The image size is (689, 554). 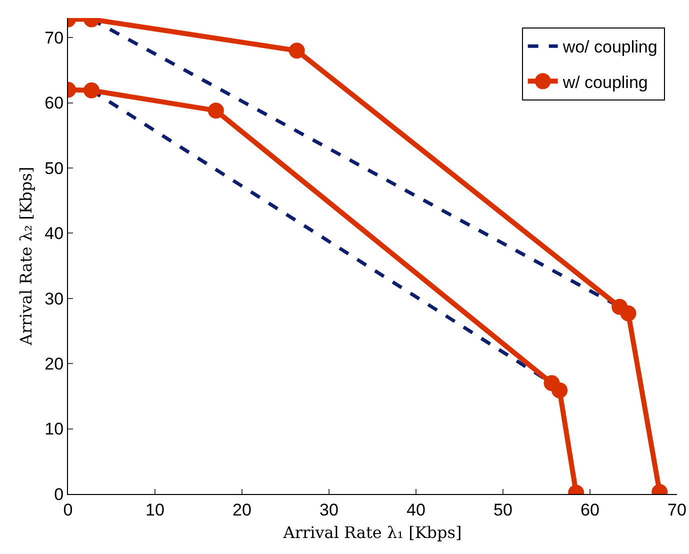 What do you see at coordinates (54, 38) in the screenshot?
I see `y-tick-label: 70` at bounding box center [54, 38].